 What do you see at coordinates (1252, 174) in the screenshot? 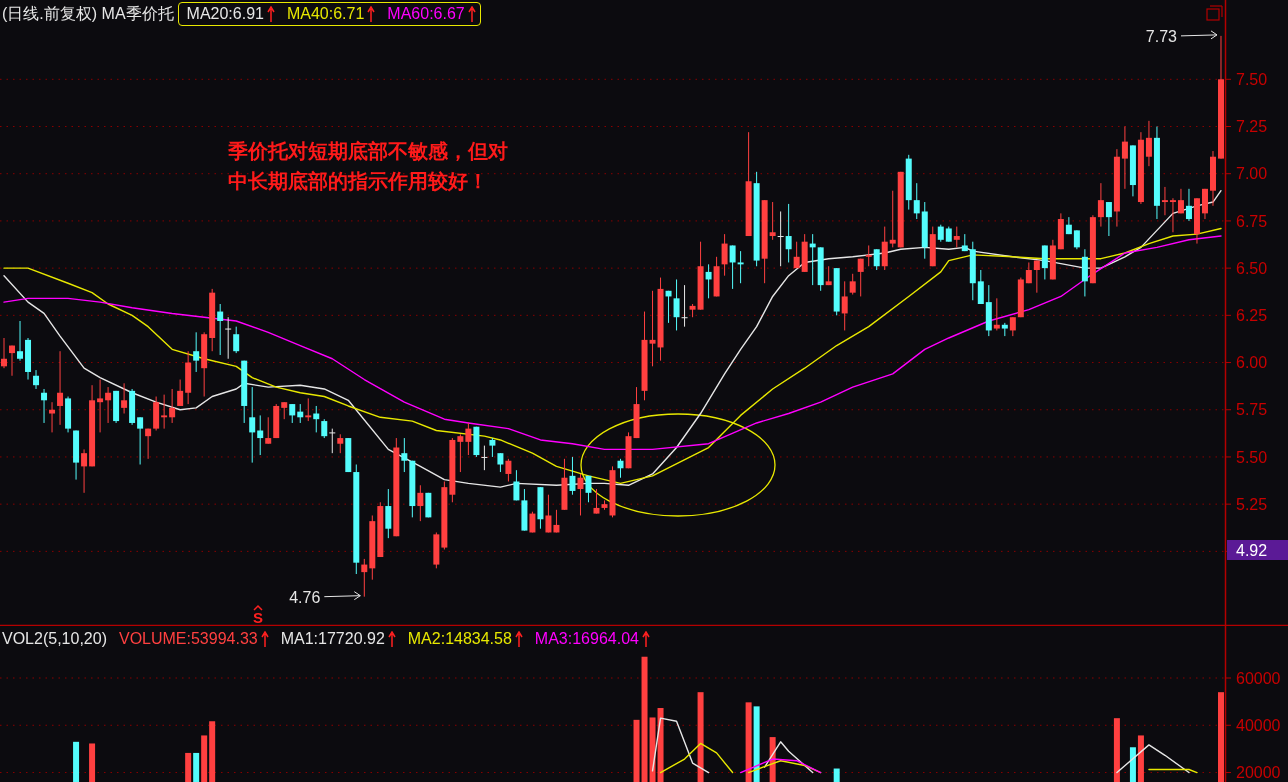
I see `y-tick-label: 7.00` at bounding box center [1252, 174].